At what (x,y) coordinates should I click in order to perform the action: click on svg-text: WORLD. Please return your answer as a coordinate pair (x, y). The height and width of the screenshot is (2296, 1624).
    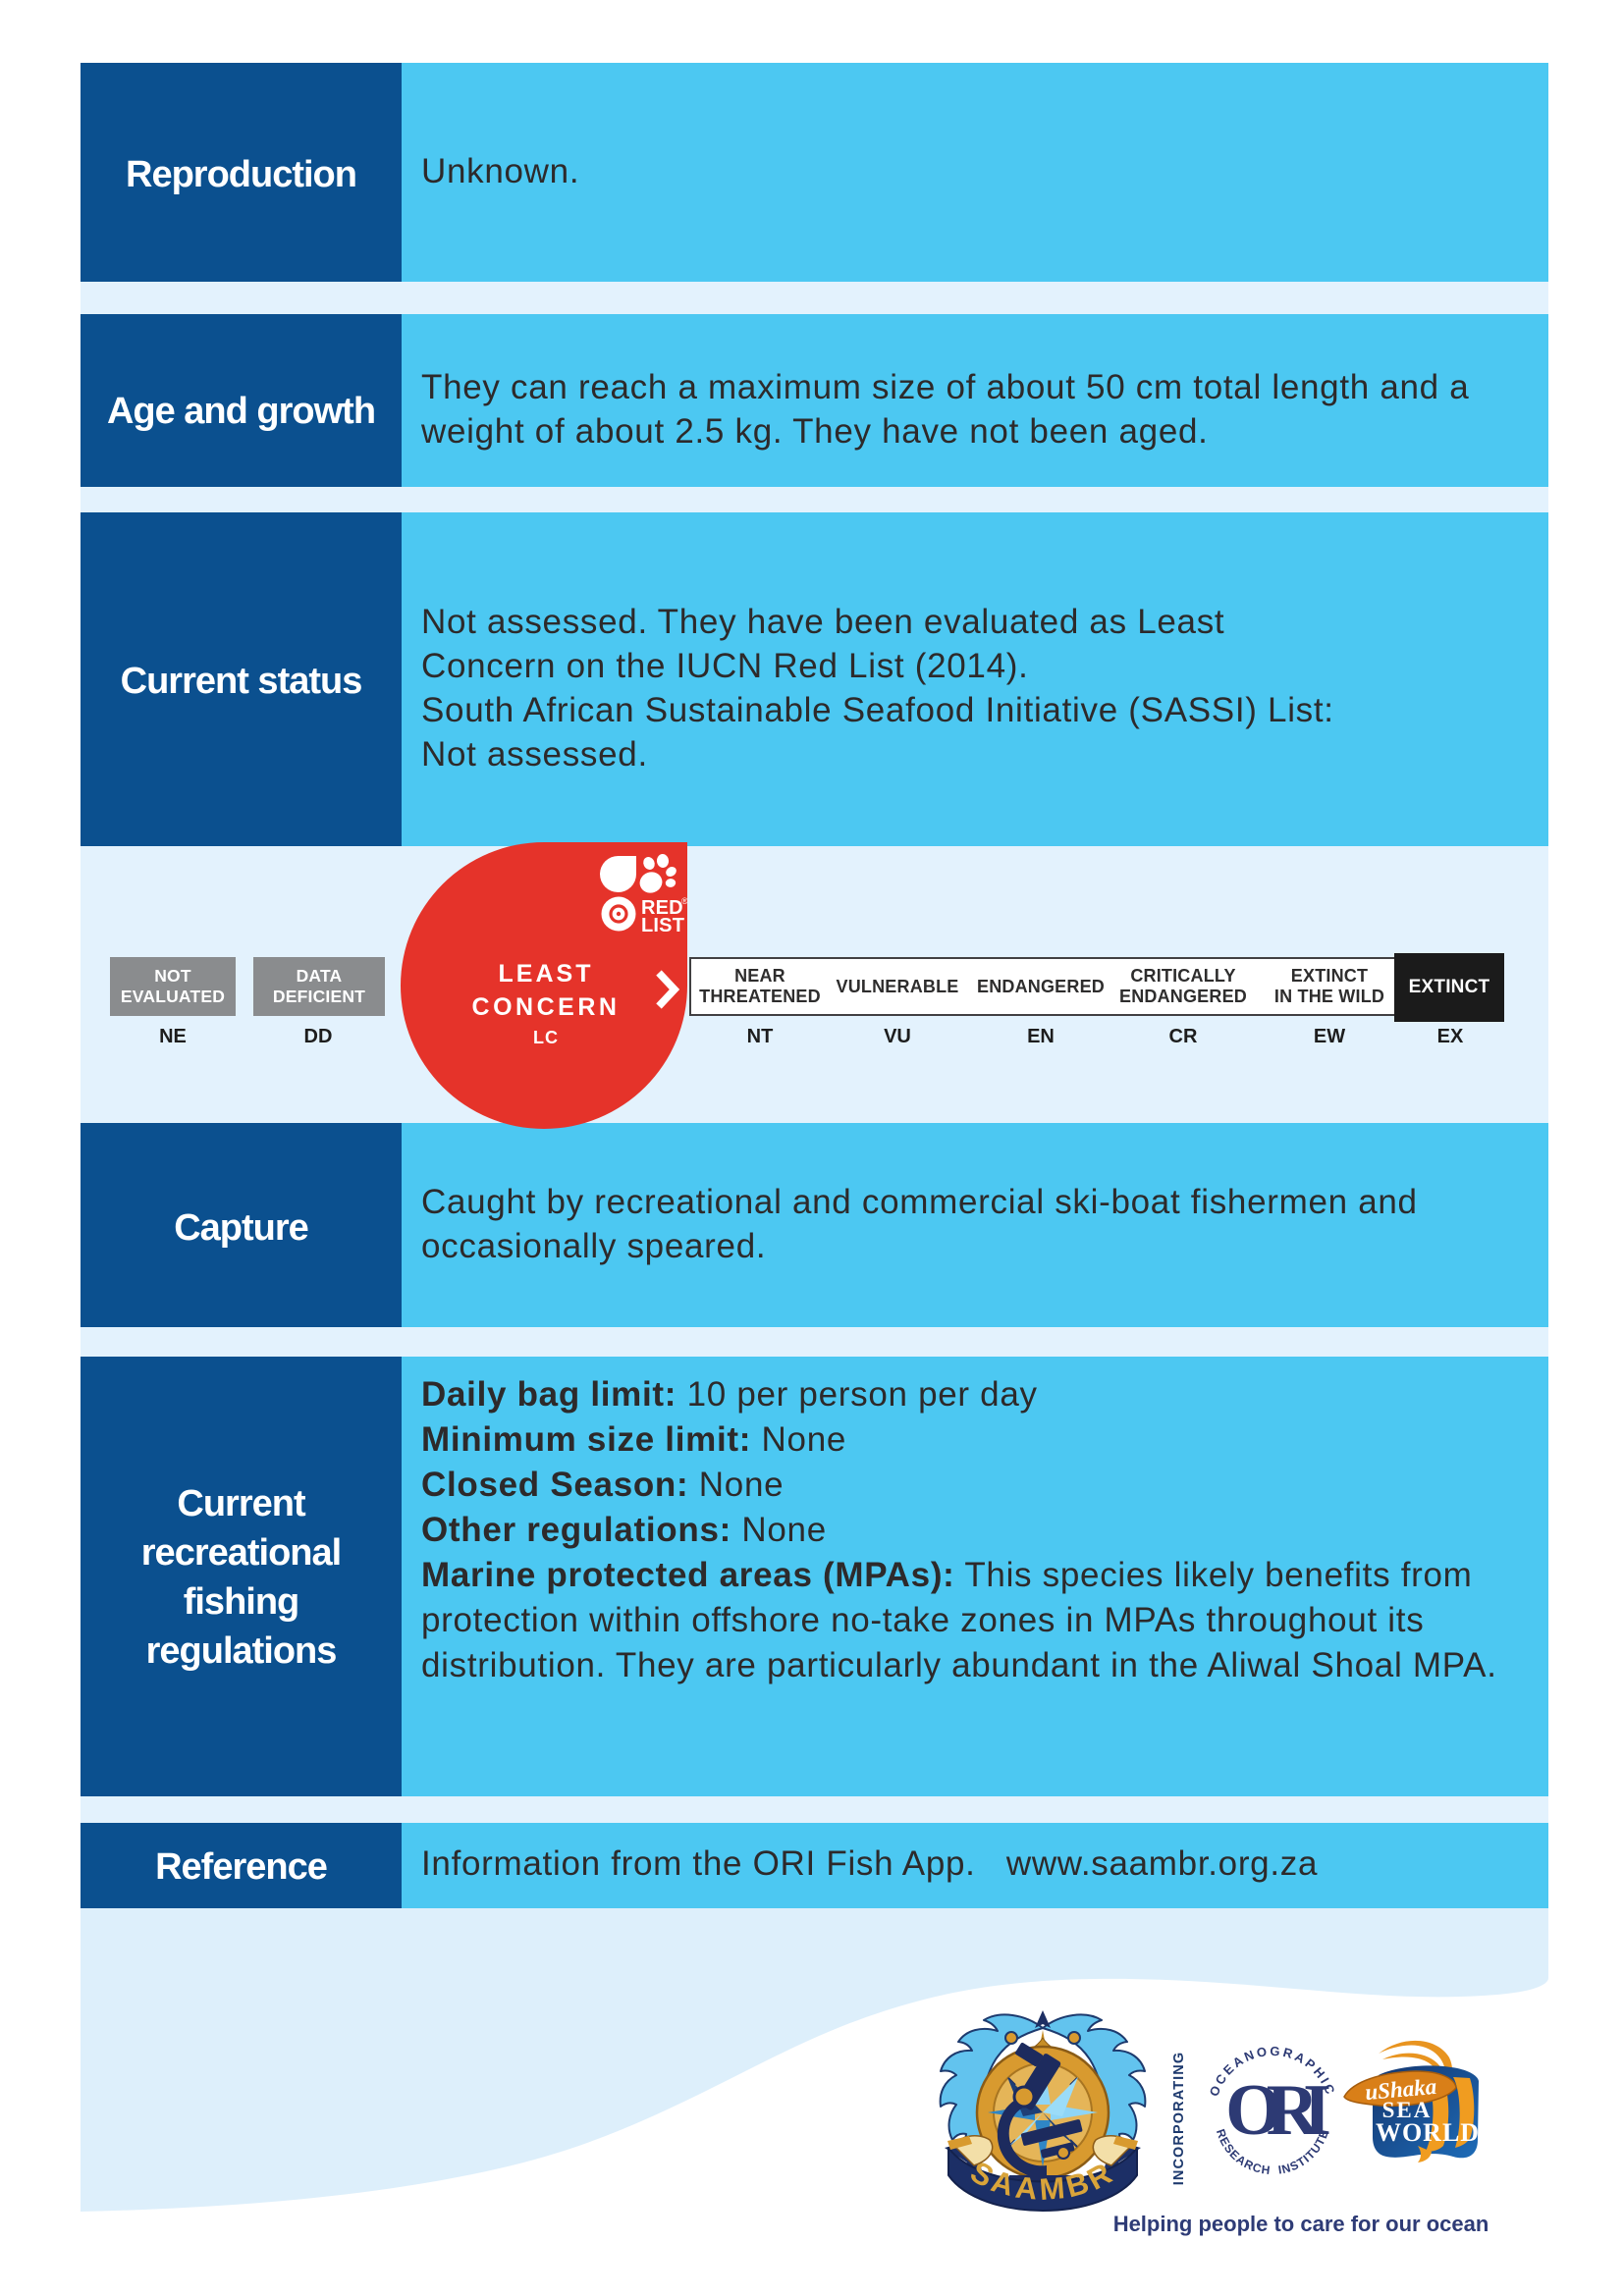
    Looking at the image, I should click on (1428, 2132).